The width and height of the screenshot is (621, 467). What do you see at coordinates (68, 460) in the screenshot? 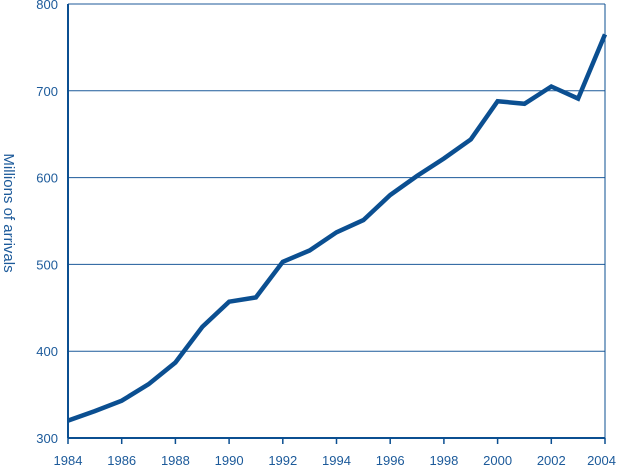
I see `x-tick-label: 1984` at bounding box center [68, 460].